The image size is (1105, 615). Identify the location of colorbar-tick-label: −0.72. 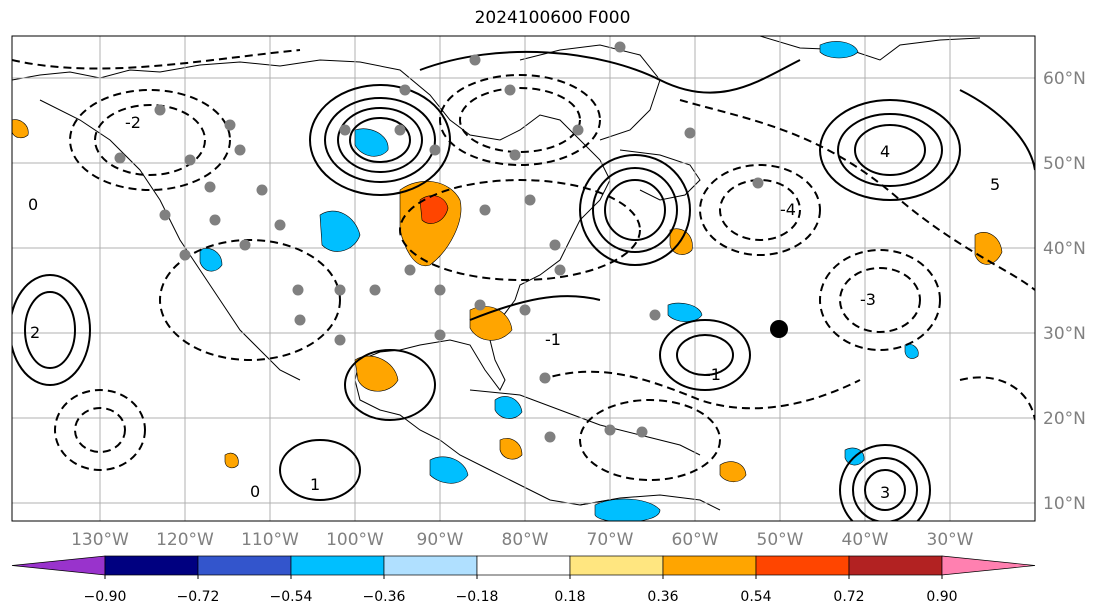
(198, 597).